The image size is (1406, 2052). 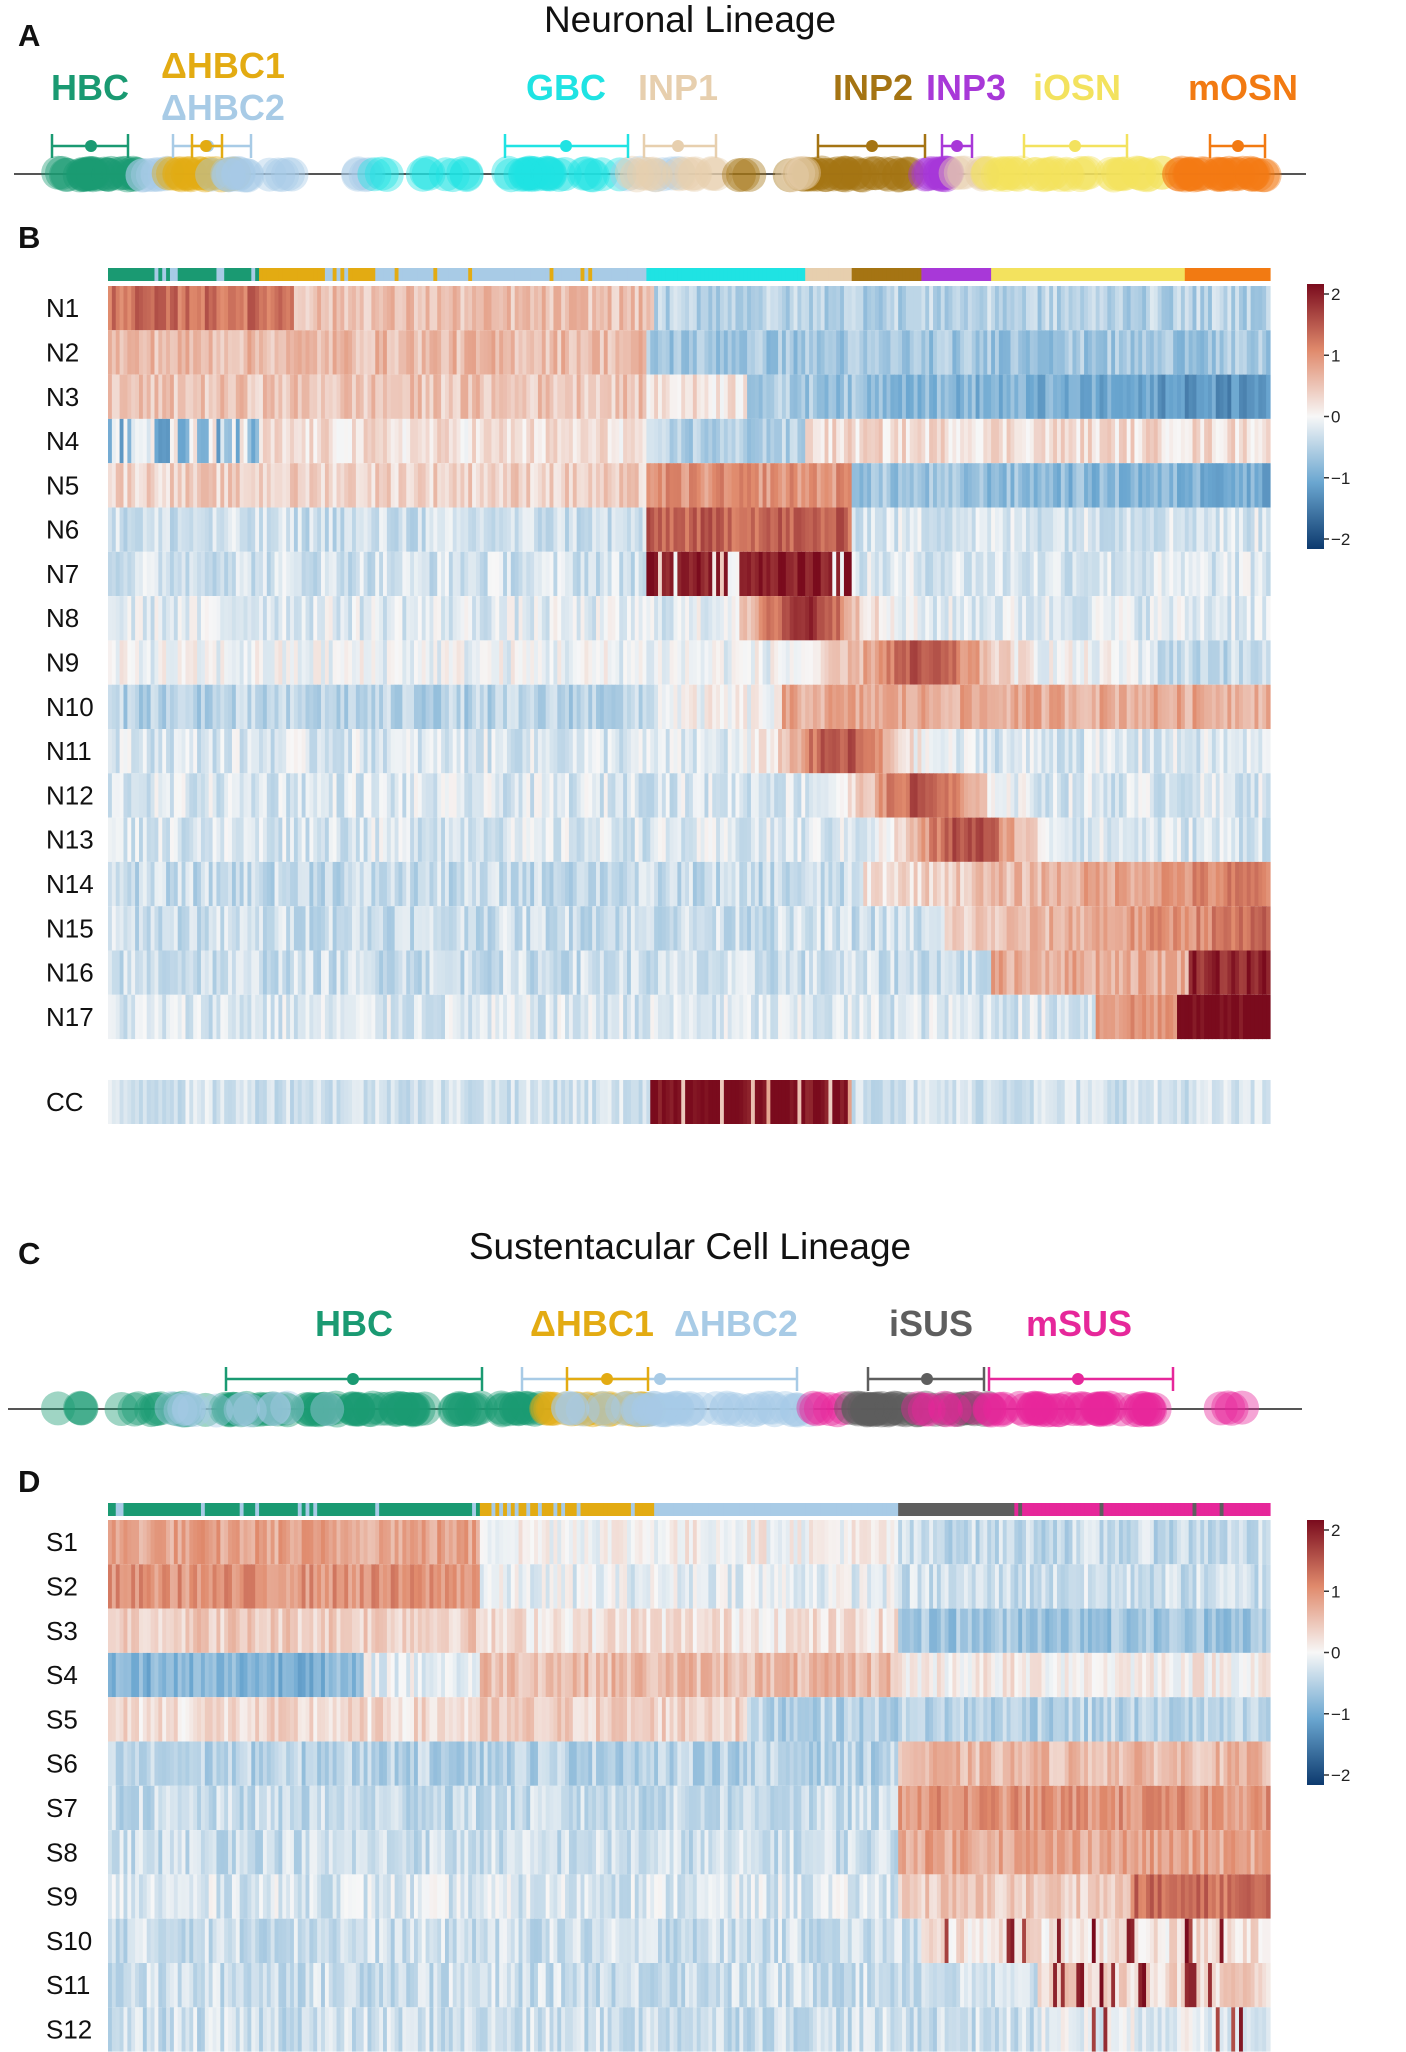 I want to click on bracket-hbc, so click(x=90, y=146).